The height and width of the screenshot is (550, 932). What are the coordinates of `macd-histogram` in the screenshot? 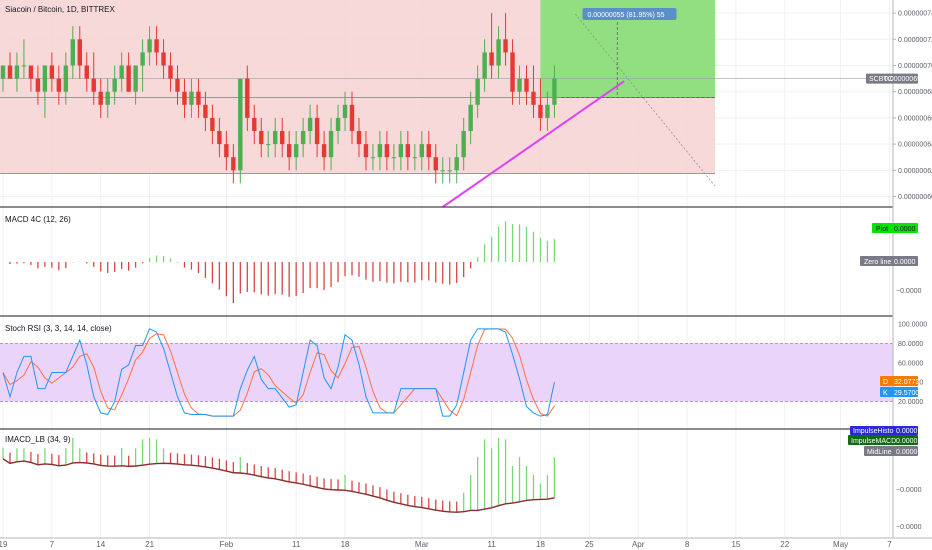 It's located at (282, 262).